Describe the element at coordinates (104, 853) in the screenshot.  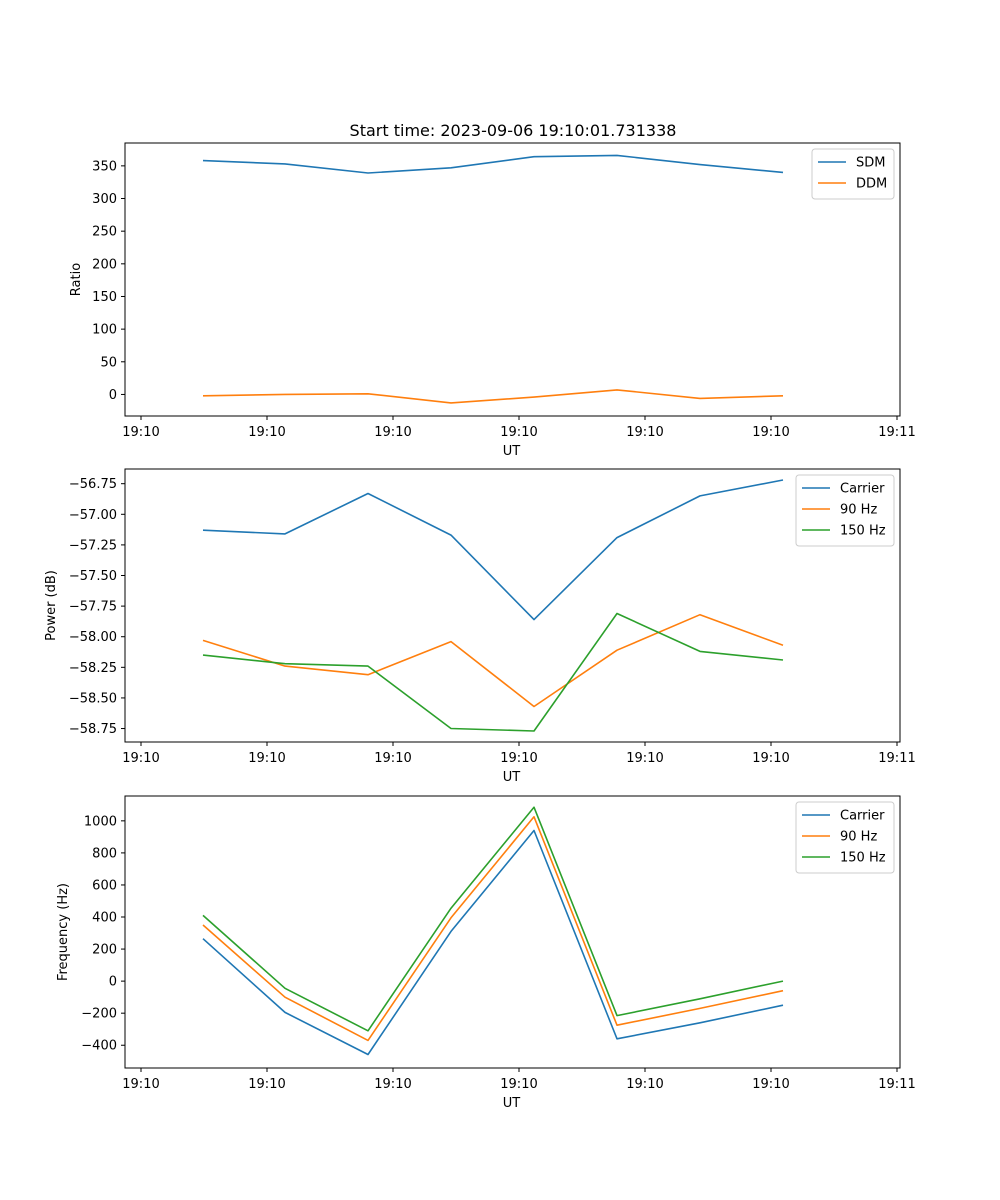
I see `y-tick-label: 800` at that location.